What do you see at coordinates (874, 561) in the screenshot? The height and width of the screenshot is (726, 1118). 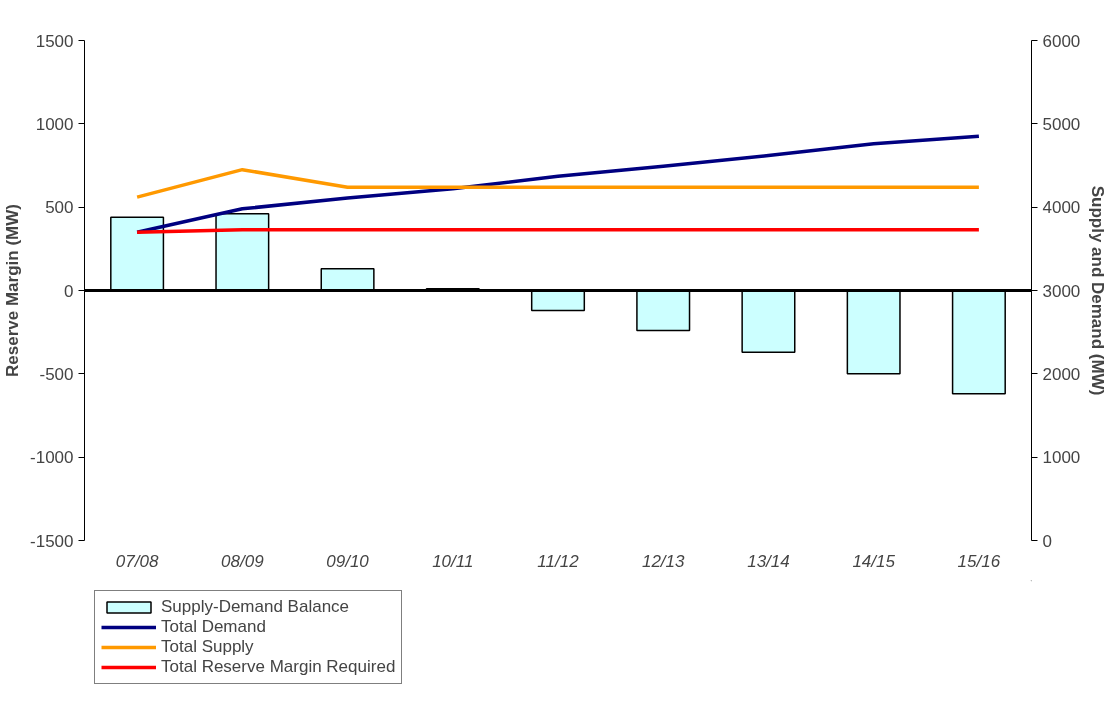 I see `x-tick-label: 14/15` at bounding box center [874, 561].